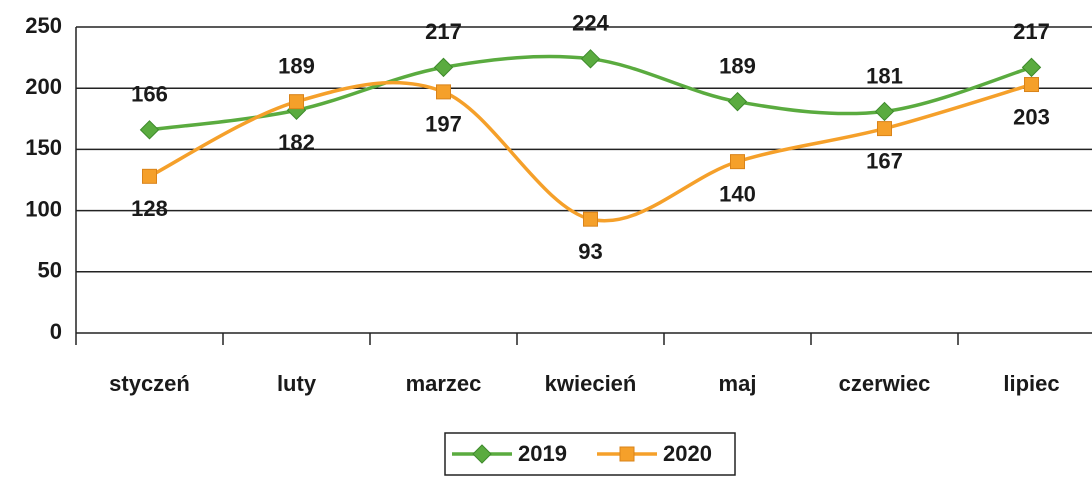 This screenshot has height=477, width=1092. I want to click on y-tick-label: 50, so click(50, 270).